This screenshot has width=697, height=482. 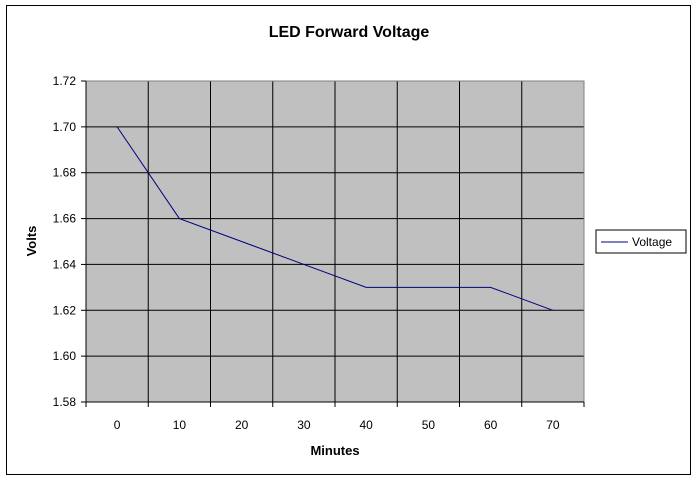 What do you see at coordinates (553, 425) in the screenshot?
I see `x-tick-label: 70` at bounding box center [553, 425].